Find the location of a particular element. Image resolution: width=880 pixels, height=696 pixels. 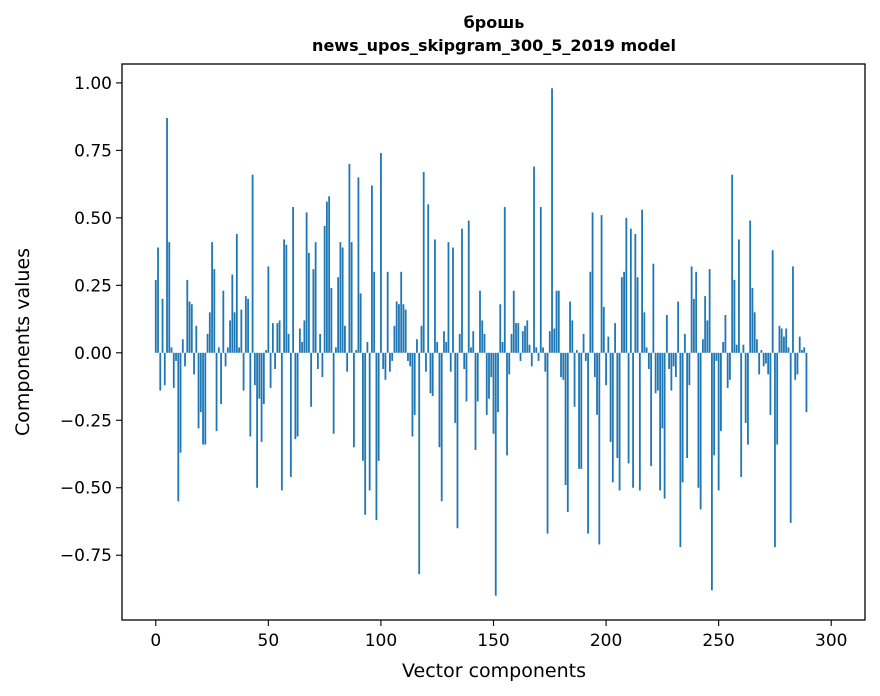

x-tick-label: 300 is located at coordinates (831, 641).